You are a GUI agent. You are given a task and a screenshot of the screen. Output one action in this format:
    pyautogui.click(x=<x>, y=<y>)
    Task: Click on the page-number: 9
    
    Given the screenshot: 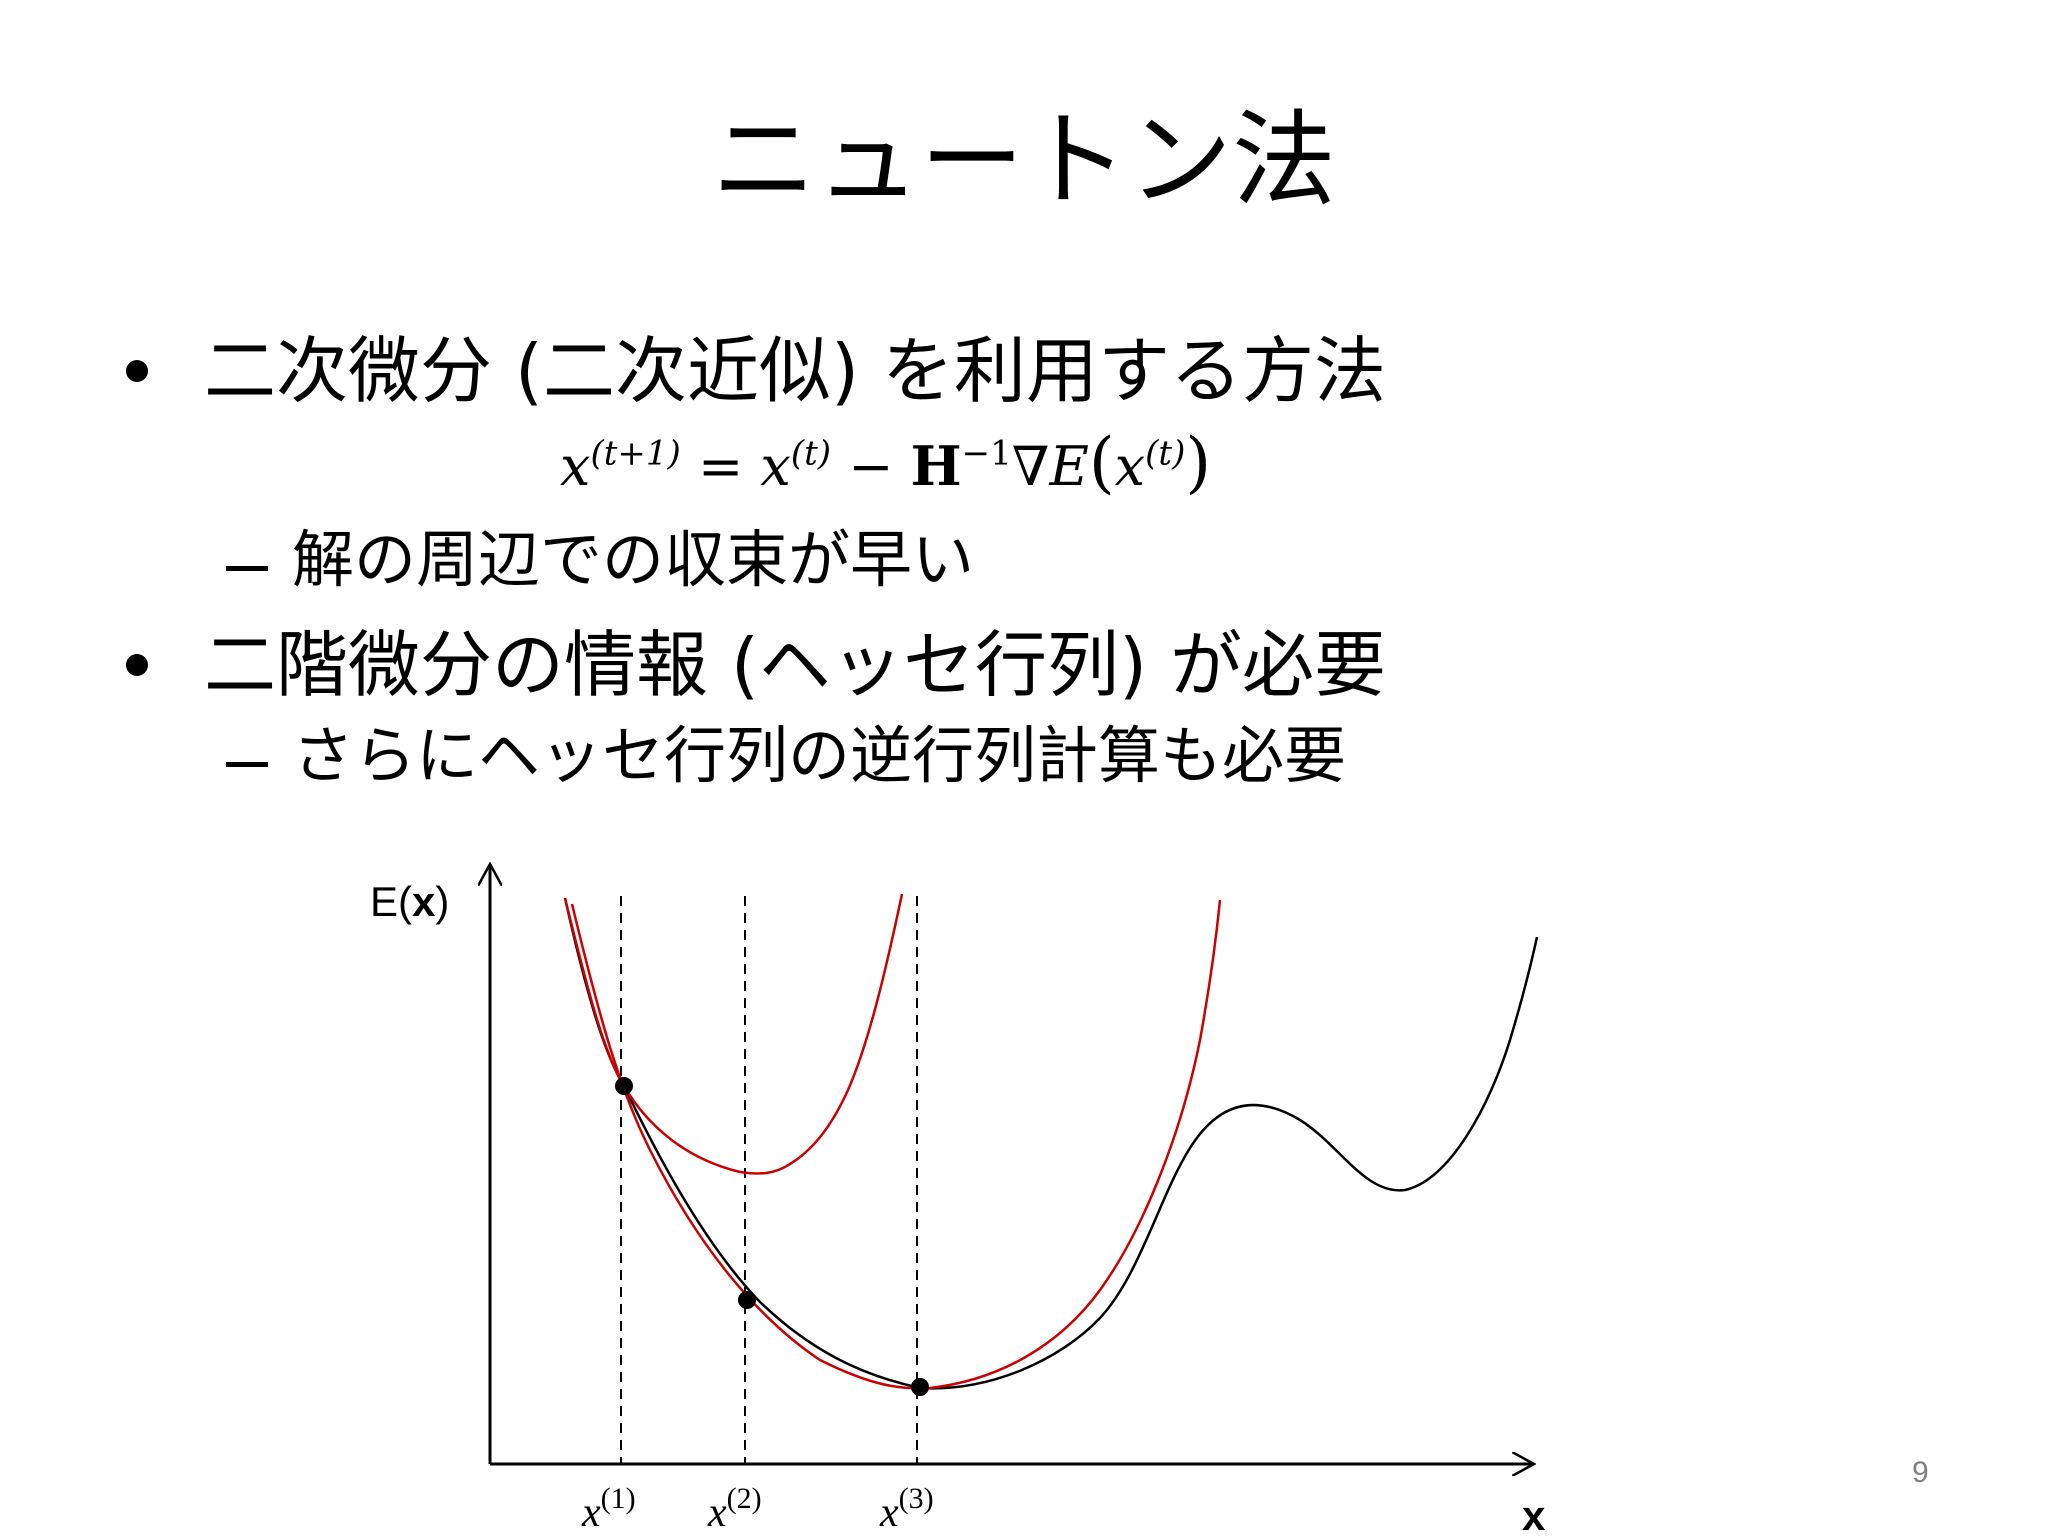 What is the action you would take?
    pyautogui.click(x=1920, y=1472)
    